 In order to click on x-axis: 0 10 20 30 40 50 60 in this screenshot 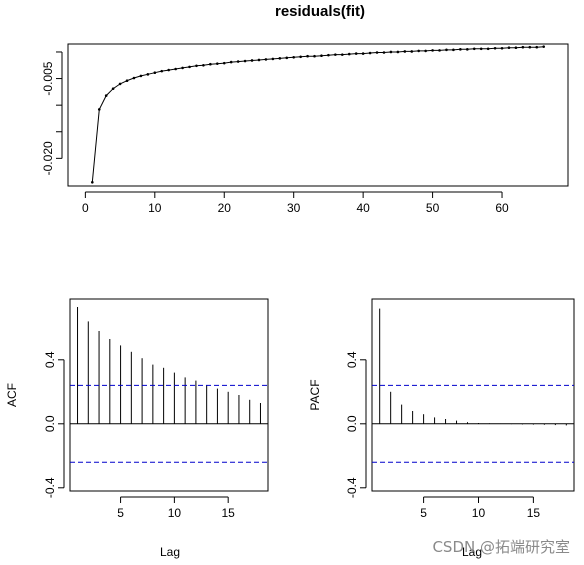, I will do `click(295, 203)`.